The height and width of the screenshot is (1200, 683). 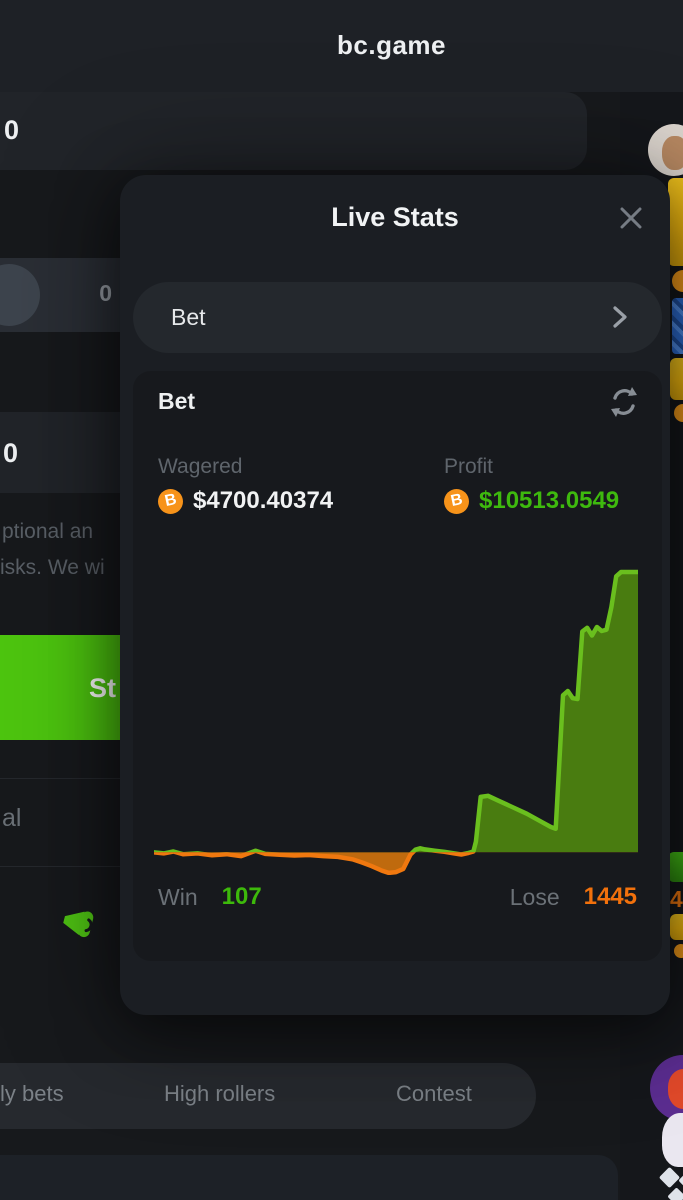 What do you see at coordinates (80, 926) in the screenshot?
I see `announcement-megaphone-icon` at bounding box center [80, 926].